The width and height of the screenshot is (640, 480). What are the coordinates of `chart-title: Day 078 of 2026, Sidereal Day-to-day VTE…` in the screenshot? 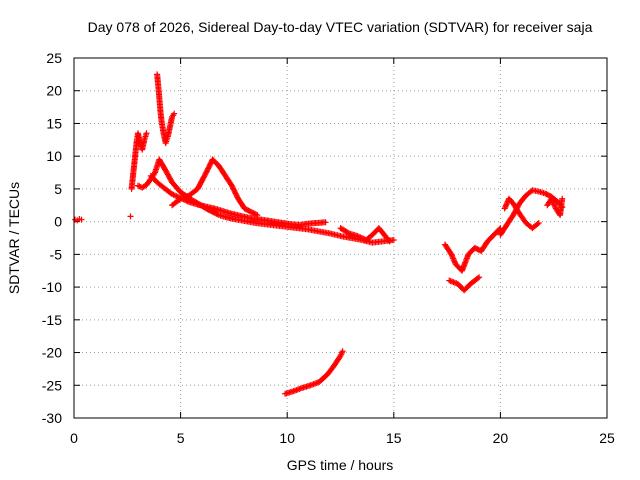 It's located at (340, 27).